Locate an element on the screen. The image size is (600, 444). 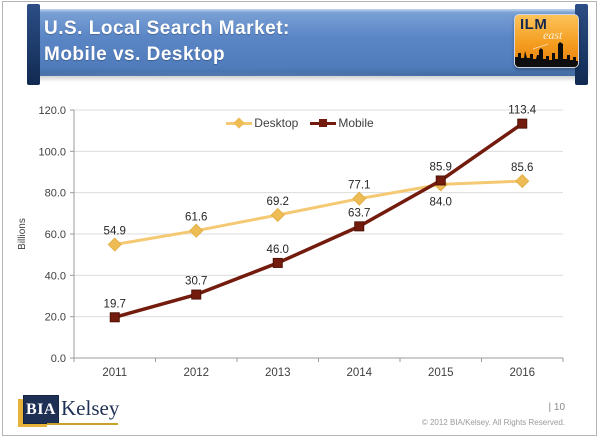
kelsey-logo-text: Kelsey is located at coordinates (90, 408).